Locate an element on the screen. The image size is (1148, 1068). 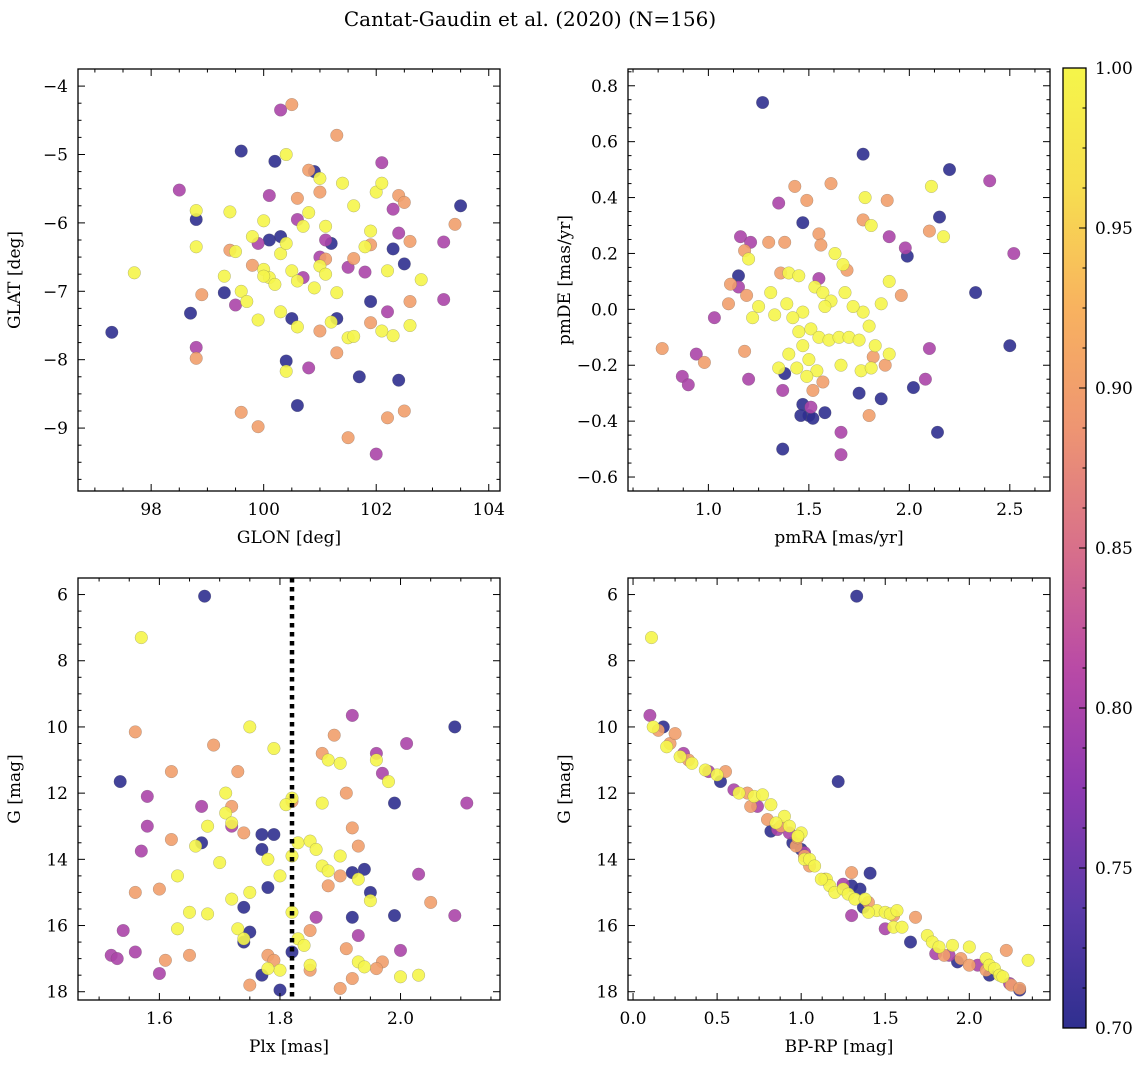
x-tick-label: 1.5 is located at coordinates (885, 1019).